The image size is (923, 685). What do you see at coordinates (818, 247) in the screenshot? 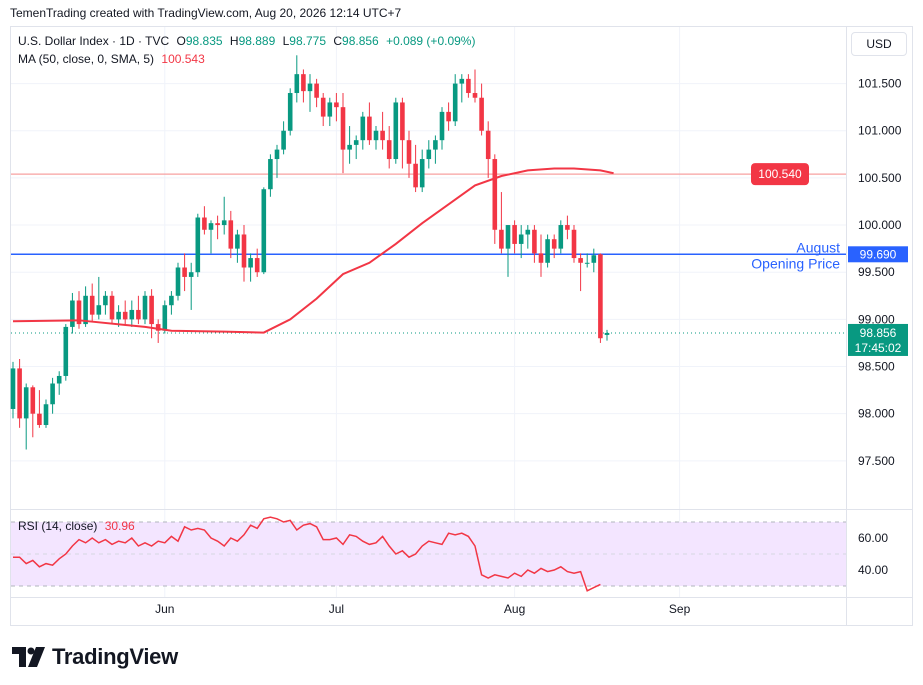
I see `annotation-line-1: August` at bounding box center [818, 247].